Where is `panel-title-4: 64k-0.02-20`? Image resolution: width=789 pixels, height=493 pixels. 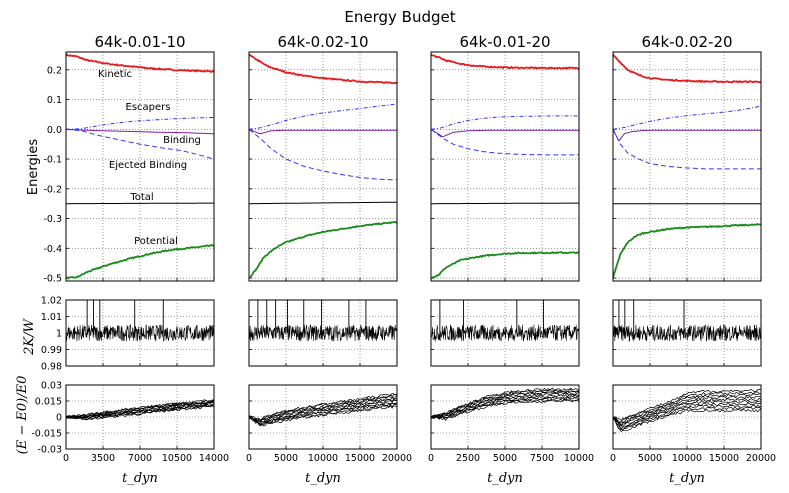 panel-title-4: 64k-0.02-20 is located at coordinates (686, 42).